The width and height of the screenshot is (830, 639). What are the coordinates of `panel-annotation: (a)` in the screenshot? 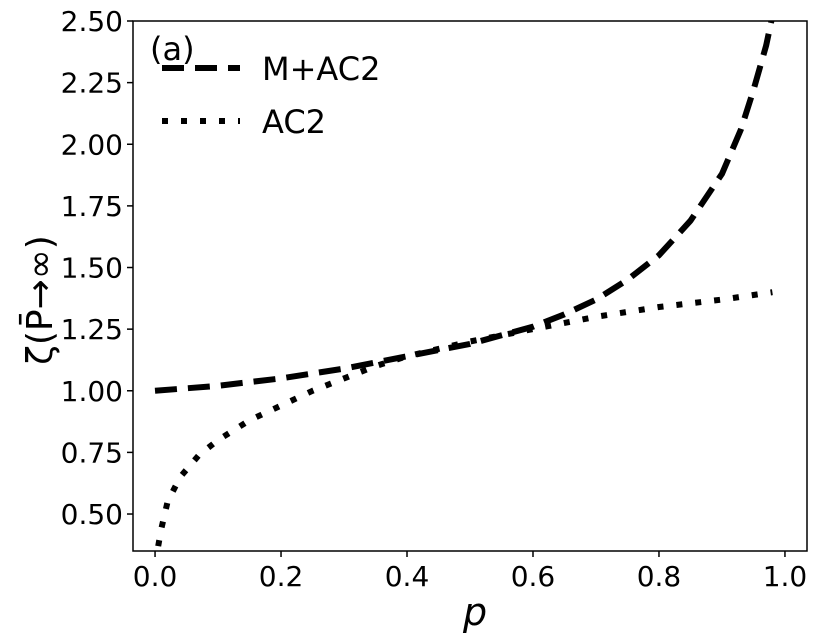 It's located at (172, 49).